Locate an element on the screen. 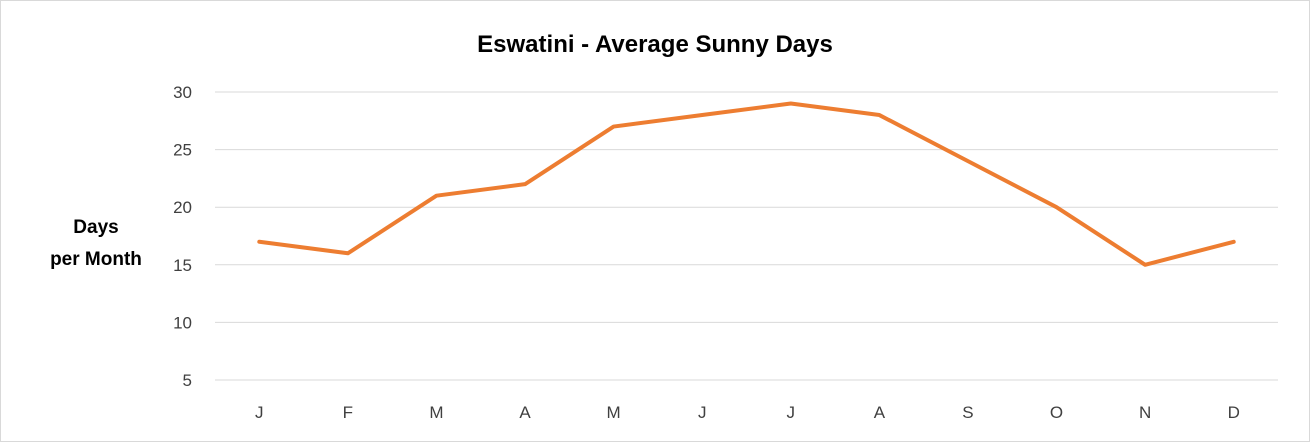 This screenshot has height=442, width=1310. y-tick-label: 15 is located at coordinates (182, 265).